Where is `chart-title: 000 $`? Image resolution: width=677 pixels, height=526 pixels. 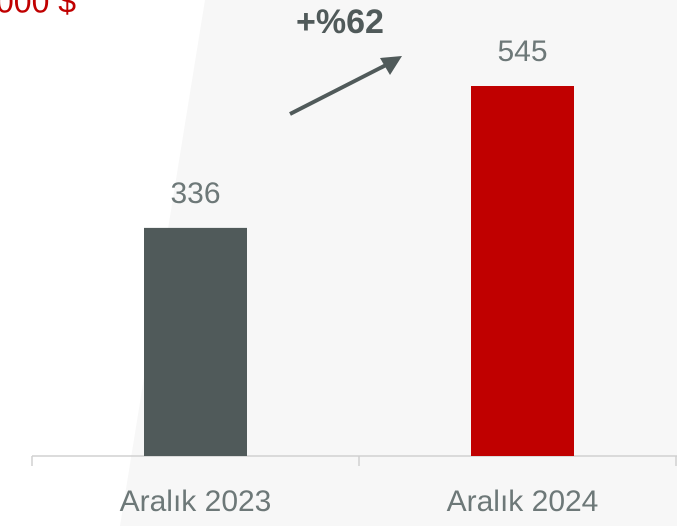
chart-title: 000 $ is located at coordinates (38, 9).